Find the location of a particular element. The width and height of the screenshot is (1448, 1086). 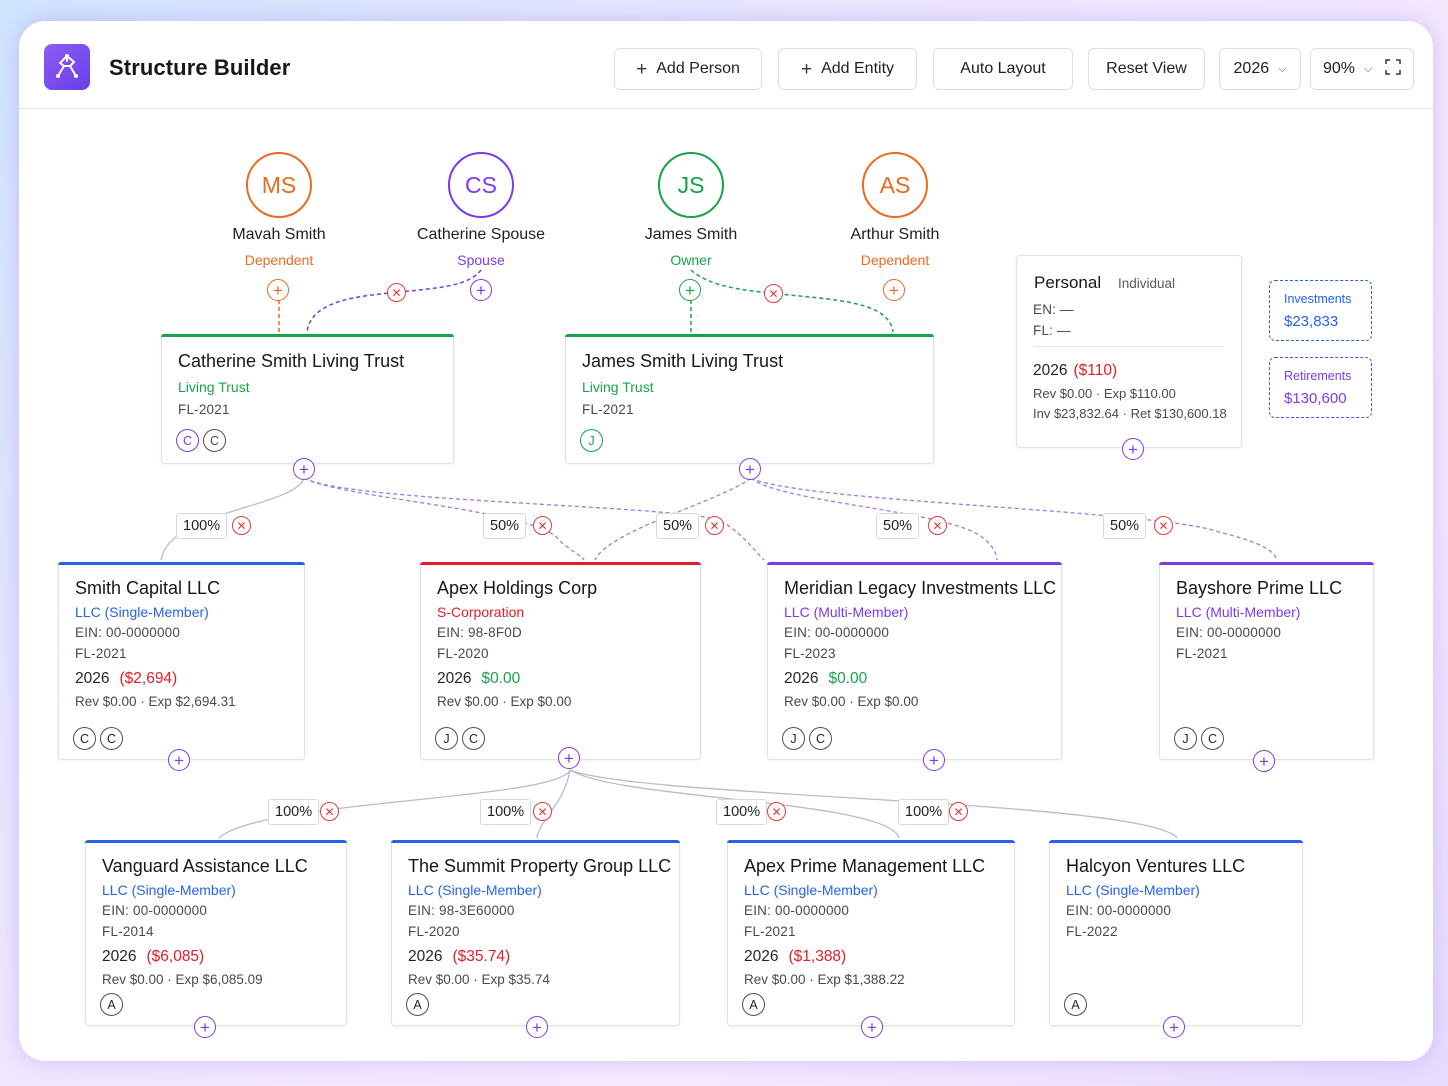

auto-layout-button: Auto Layout is located at coordinates (1003, 69).